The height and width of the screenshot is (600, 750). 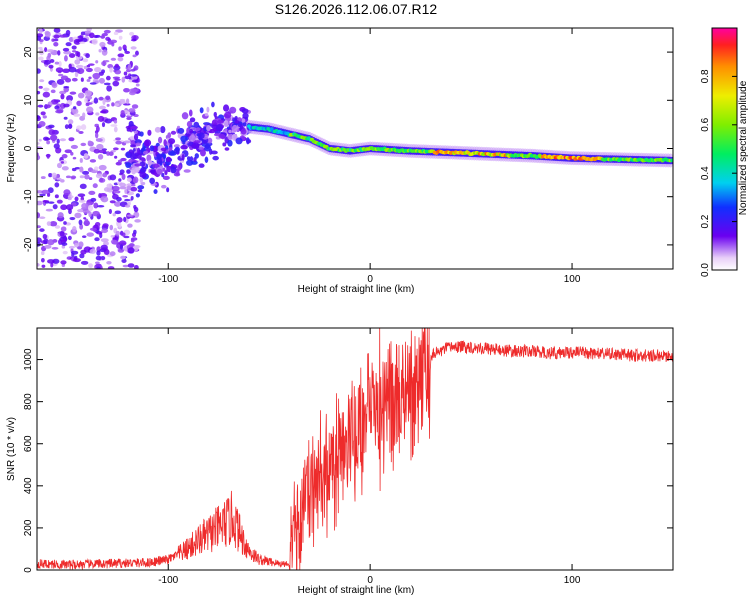 What do you see at coordinates (28, 401) in the screenshot?
I see `snr-y-tick-label: 800` at bounding box center [28, 401].